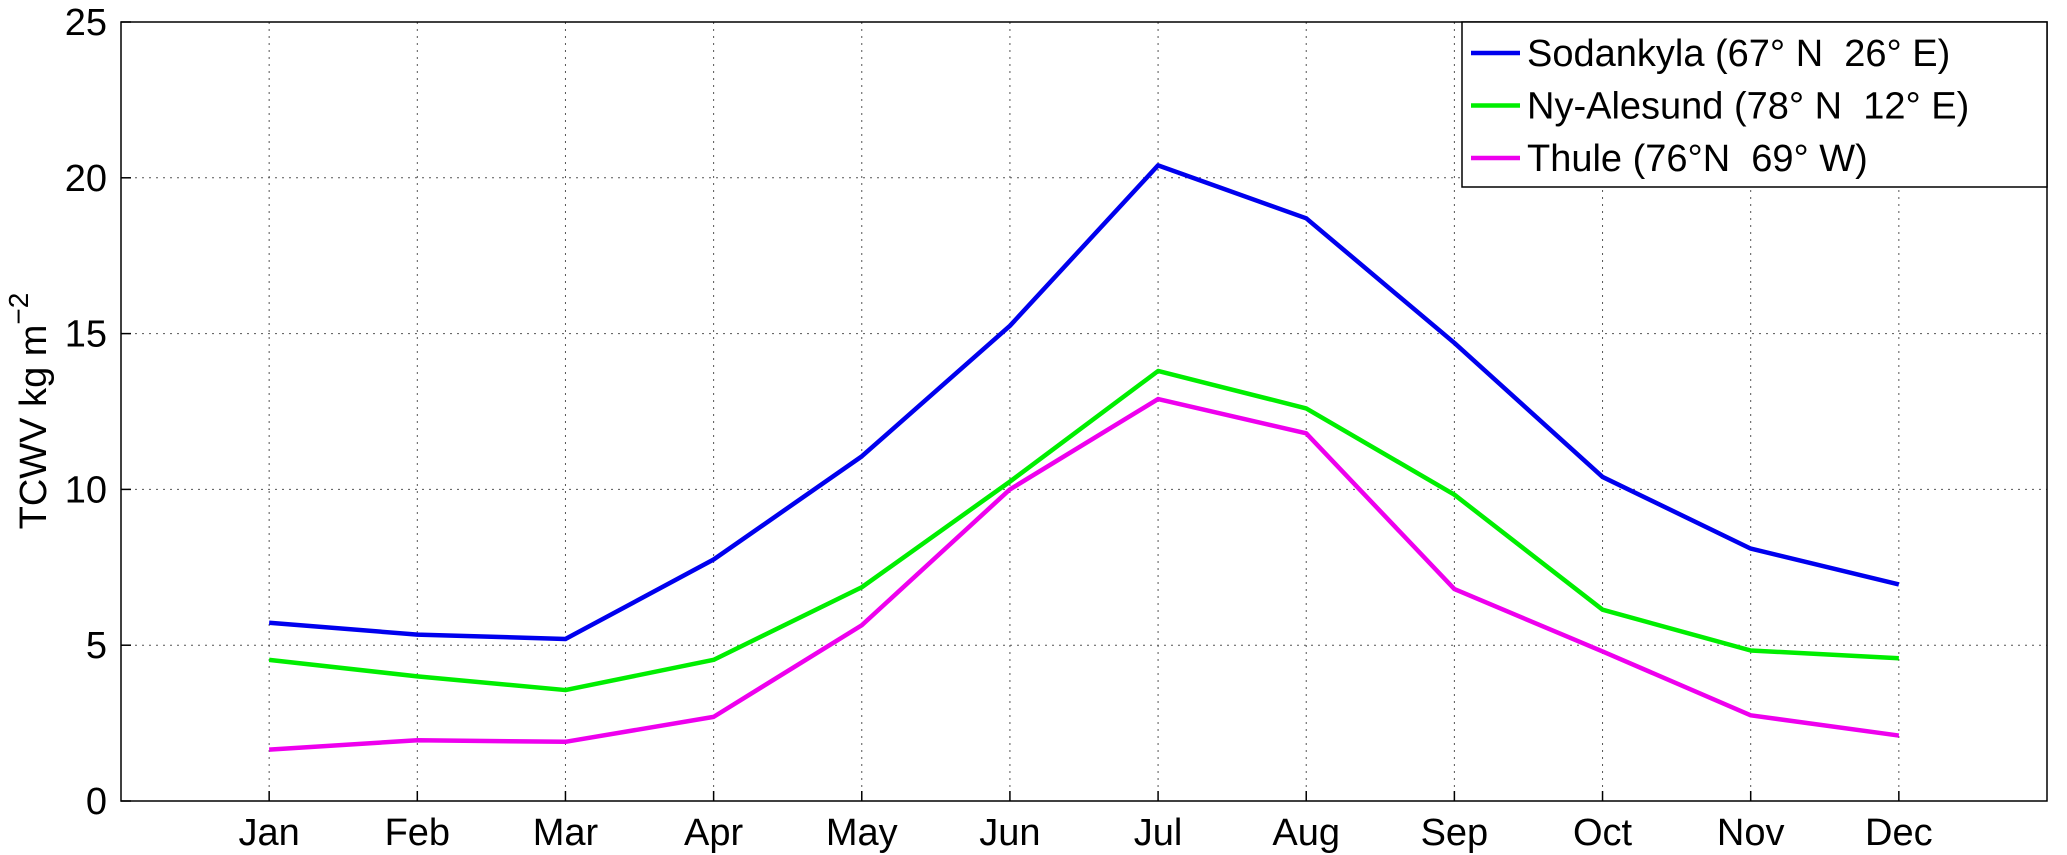 The width and height of the screenshot is (2067, 855). I want to click on x-tick-label: Jan, so click(269, 833).